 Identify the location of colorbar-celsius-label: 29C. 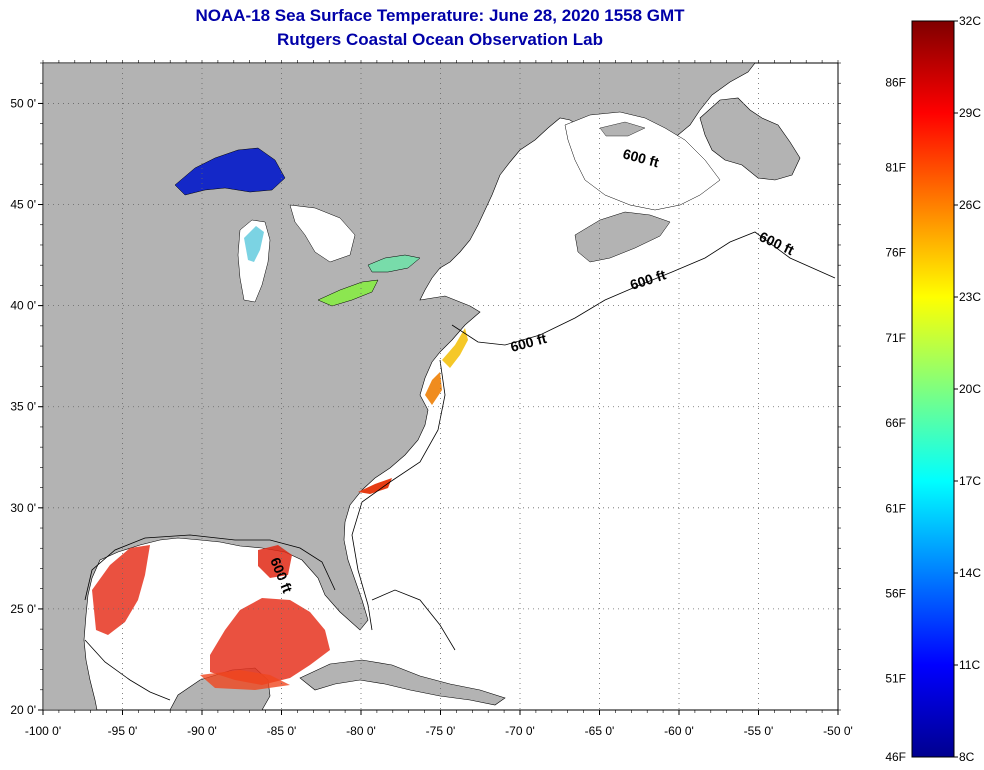
(970, 113).